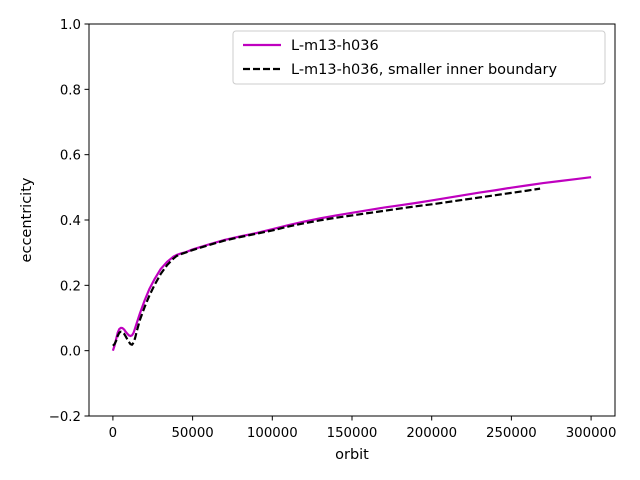 This screenshot has width=640, height=480. I want to click on x-axis: 0 50000 100000 150000 200000 250000 300000, so click(363, 428).